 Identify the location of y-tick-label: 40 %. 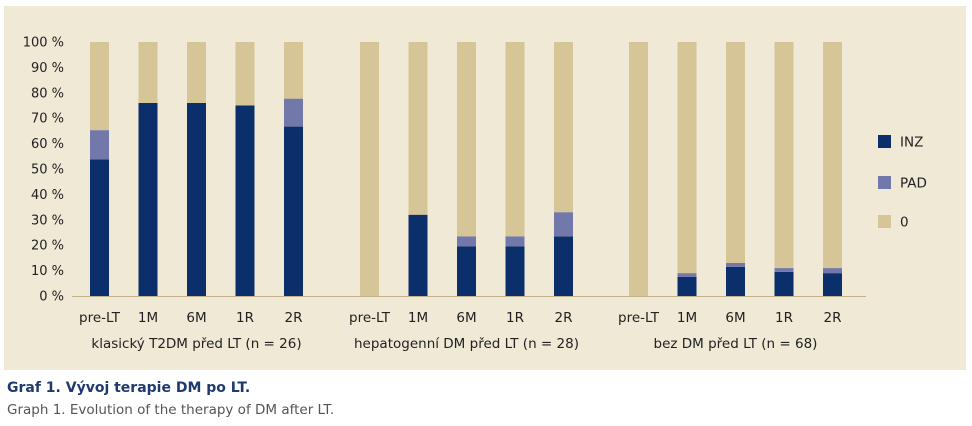
(47, 195).